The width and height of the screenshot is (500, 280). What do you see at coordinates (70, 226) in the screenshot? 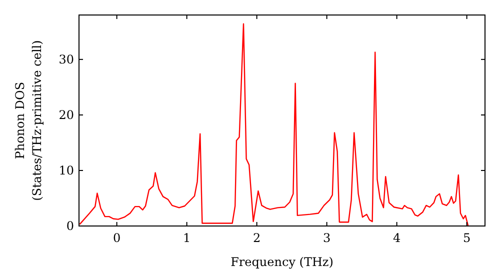
I see `y-tick-label: 0` at bounding box center [70, 226].